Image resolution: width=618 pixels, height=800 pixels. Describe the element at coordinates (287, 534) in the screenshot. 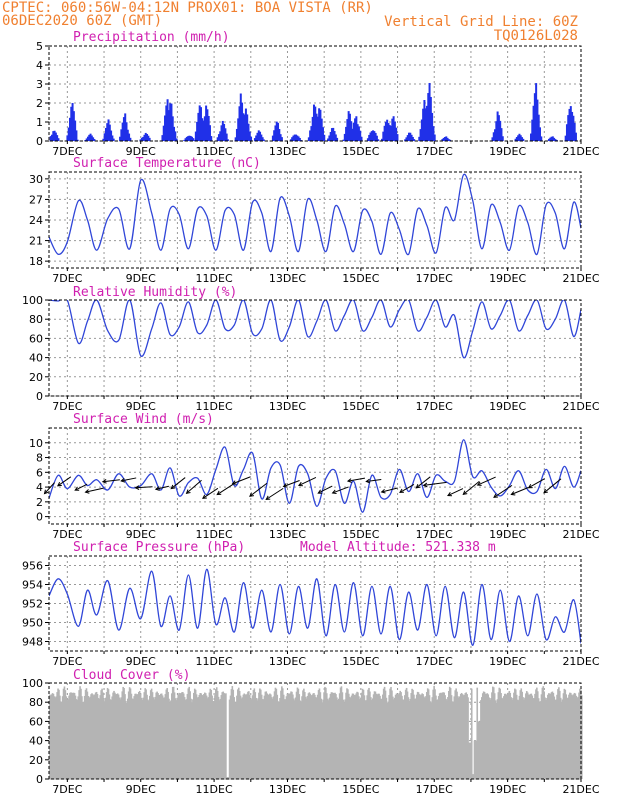

I see `x-tick-label: 13DEC` at that location.